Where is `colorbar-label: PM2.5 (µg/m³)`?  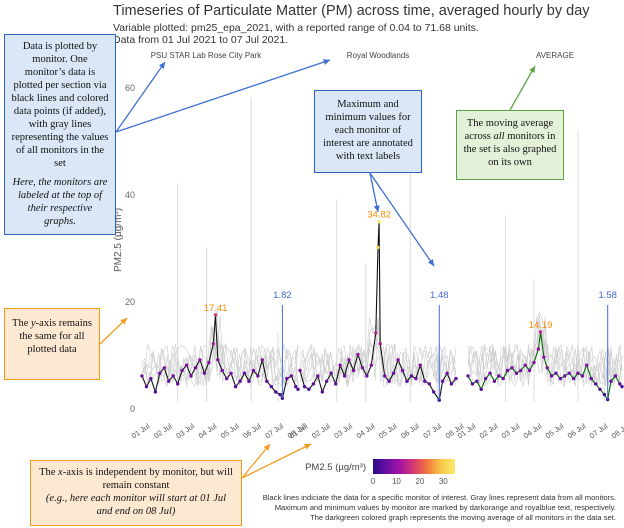
colorbar-label: PM2.5 (µg/m³) is located at coordinates (335, 467).